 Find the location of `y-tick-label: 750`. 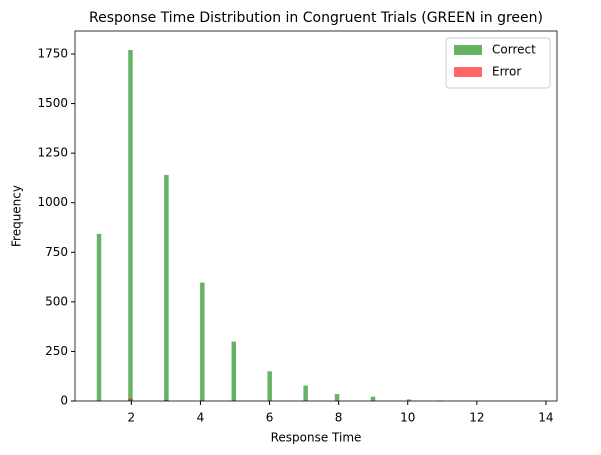

y-tick-label: 750 is located at coordinates (56, 252).